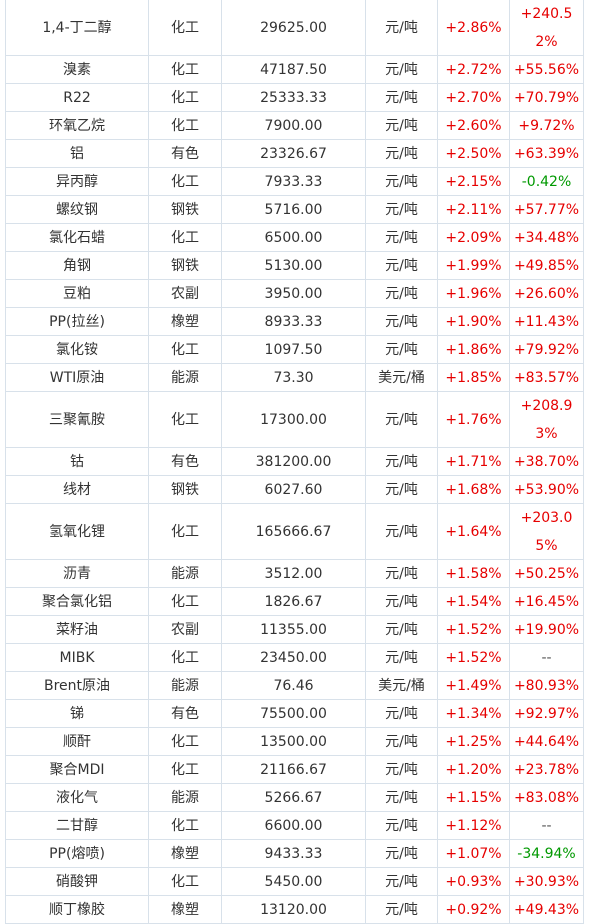  I want to click on yearly-change: +55.56%, so click(546, 69).